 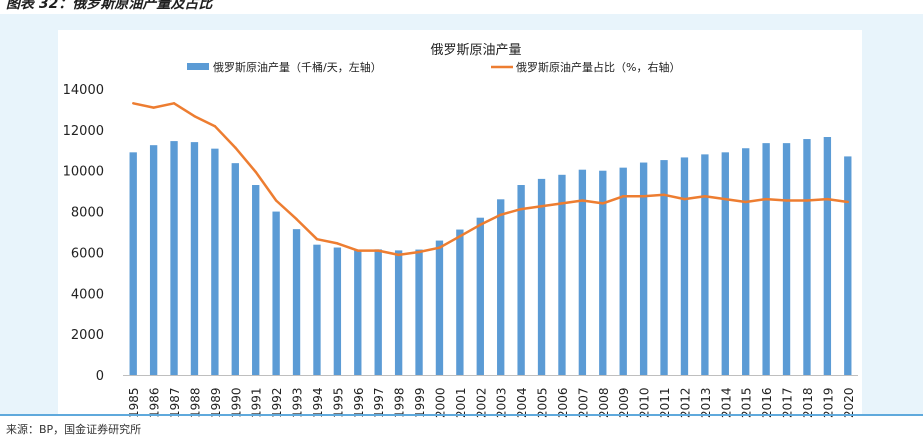 What do you see at coordinates (706, 402) in the screenshot?
I see `x-tick-label: 2013` at bounding box center [706, 402].